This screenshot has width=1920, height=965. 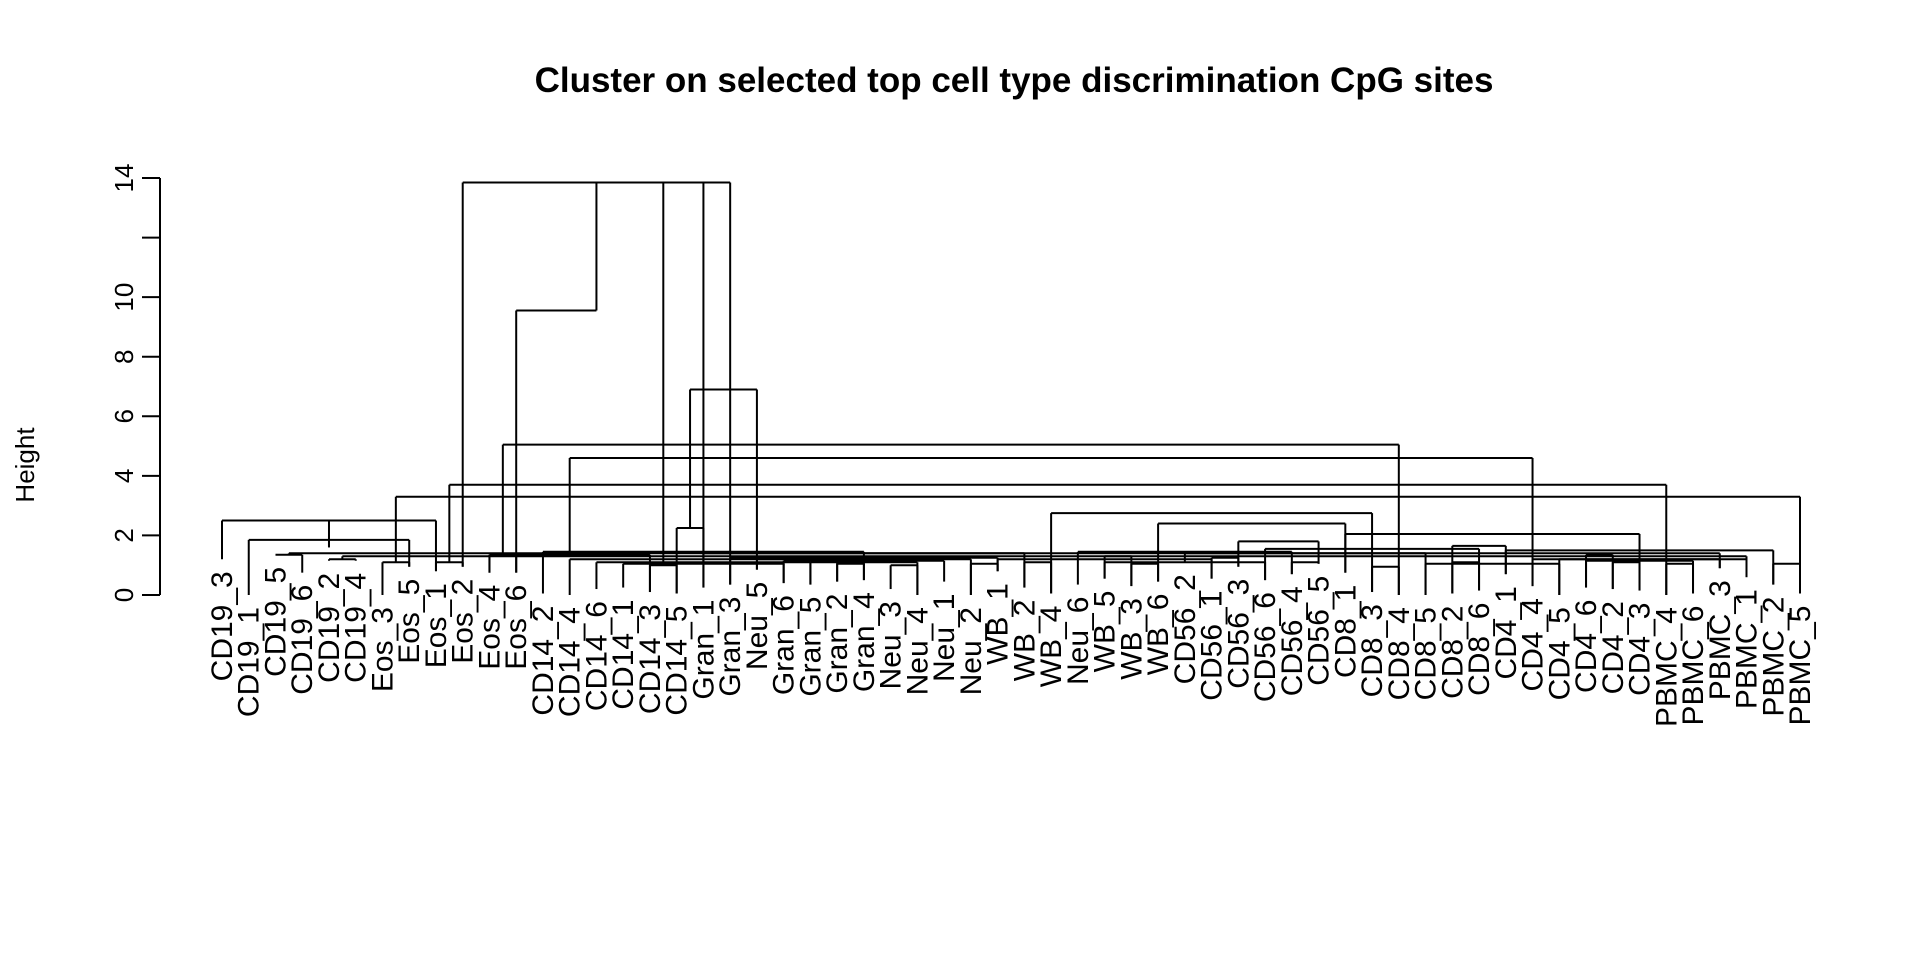 What do you see at coordinates (516, 627) in the screenshot?
I see `leaf-label: Eos_6` at bounding box center [516, 627].